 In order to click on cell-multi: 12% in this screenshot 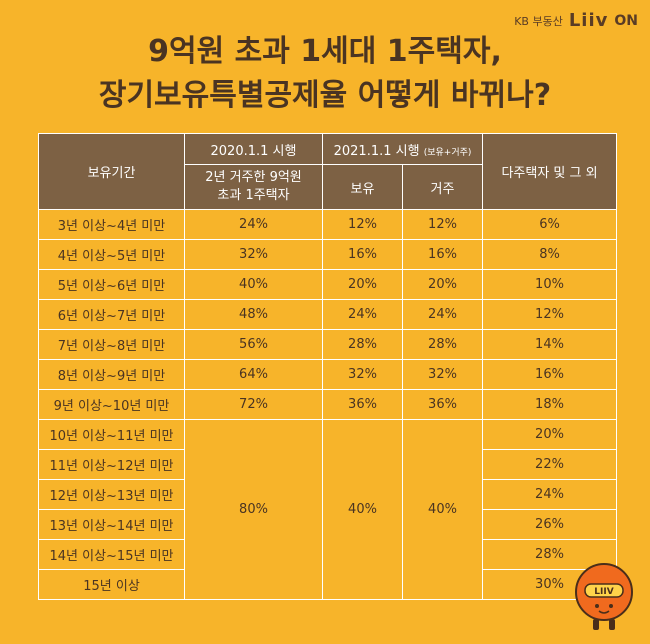, I will do `click(549, 314)`.